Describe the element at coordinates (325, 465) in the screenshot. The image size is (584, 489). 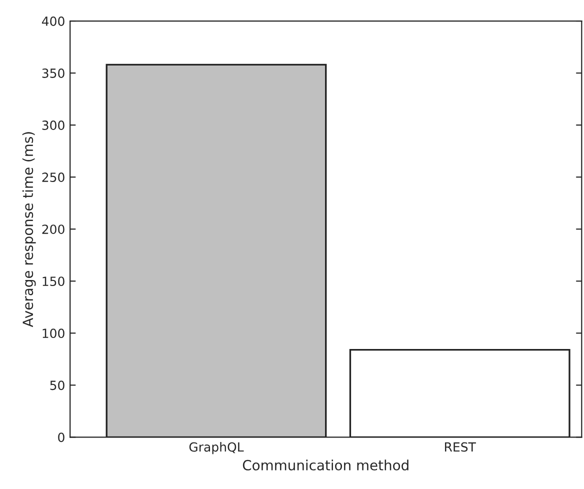
I see `x-axis-title: Communication method` at that location.